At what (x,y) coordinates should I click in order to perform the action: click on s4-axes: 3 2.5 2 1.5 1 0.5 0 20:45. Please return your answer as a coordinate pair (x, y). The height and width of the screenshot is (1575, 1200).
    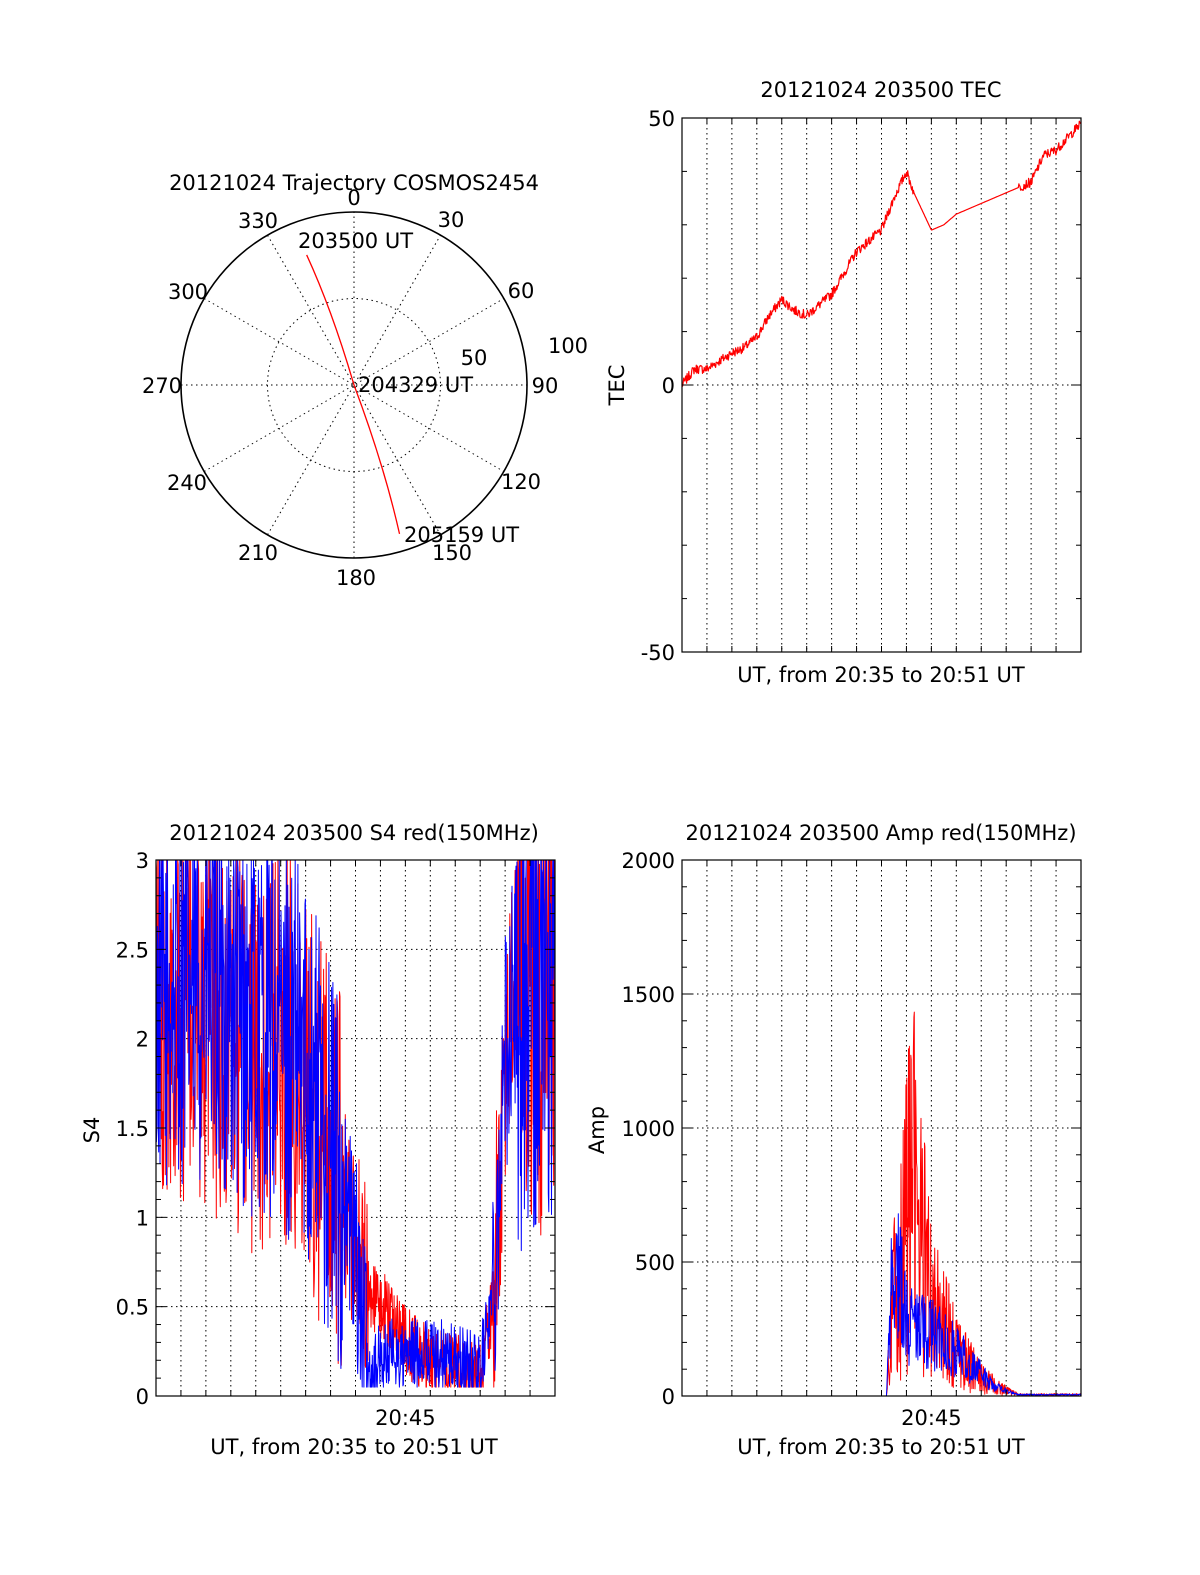
    Looking at the image, I should click on (336, 1139).